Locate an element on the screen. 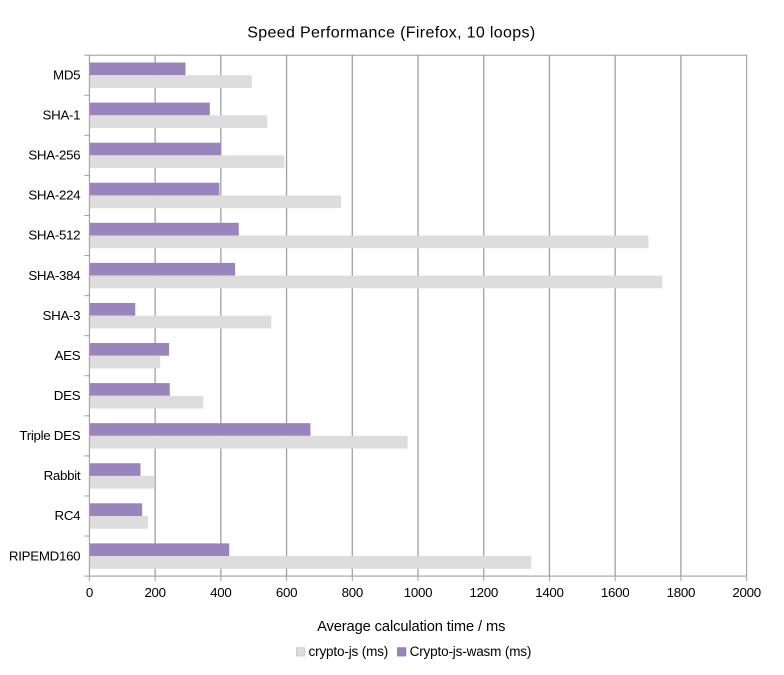 This screenshot has height=675, width=784. svg-text: Crypto-js-wasm (ms) is located at coordinates (471, 651).